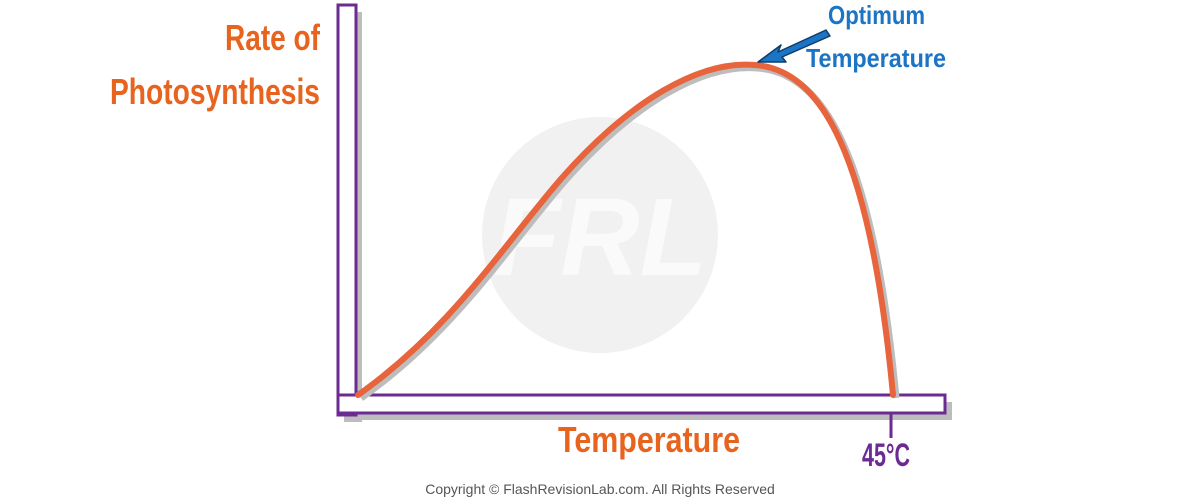  Describe the element at coordinates (886, 455) in the screenshot. I see `x-tick-label: 45°C` at that location.